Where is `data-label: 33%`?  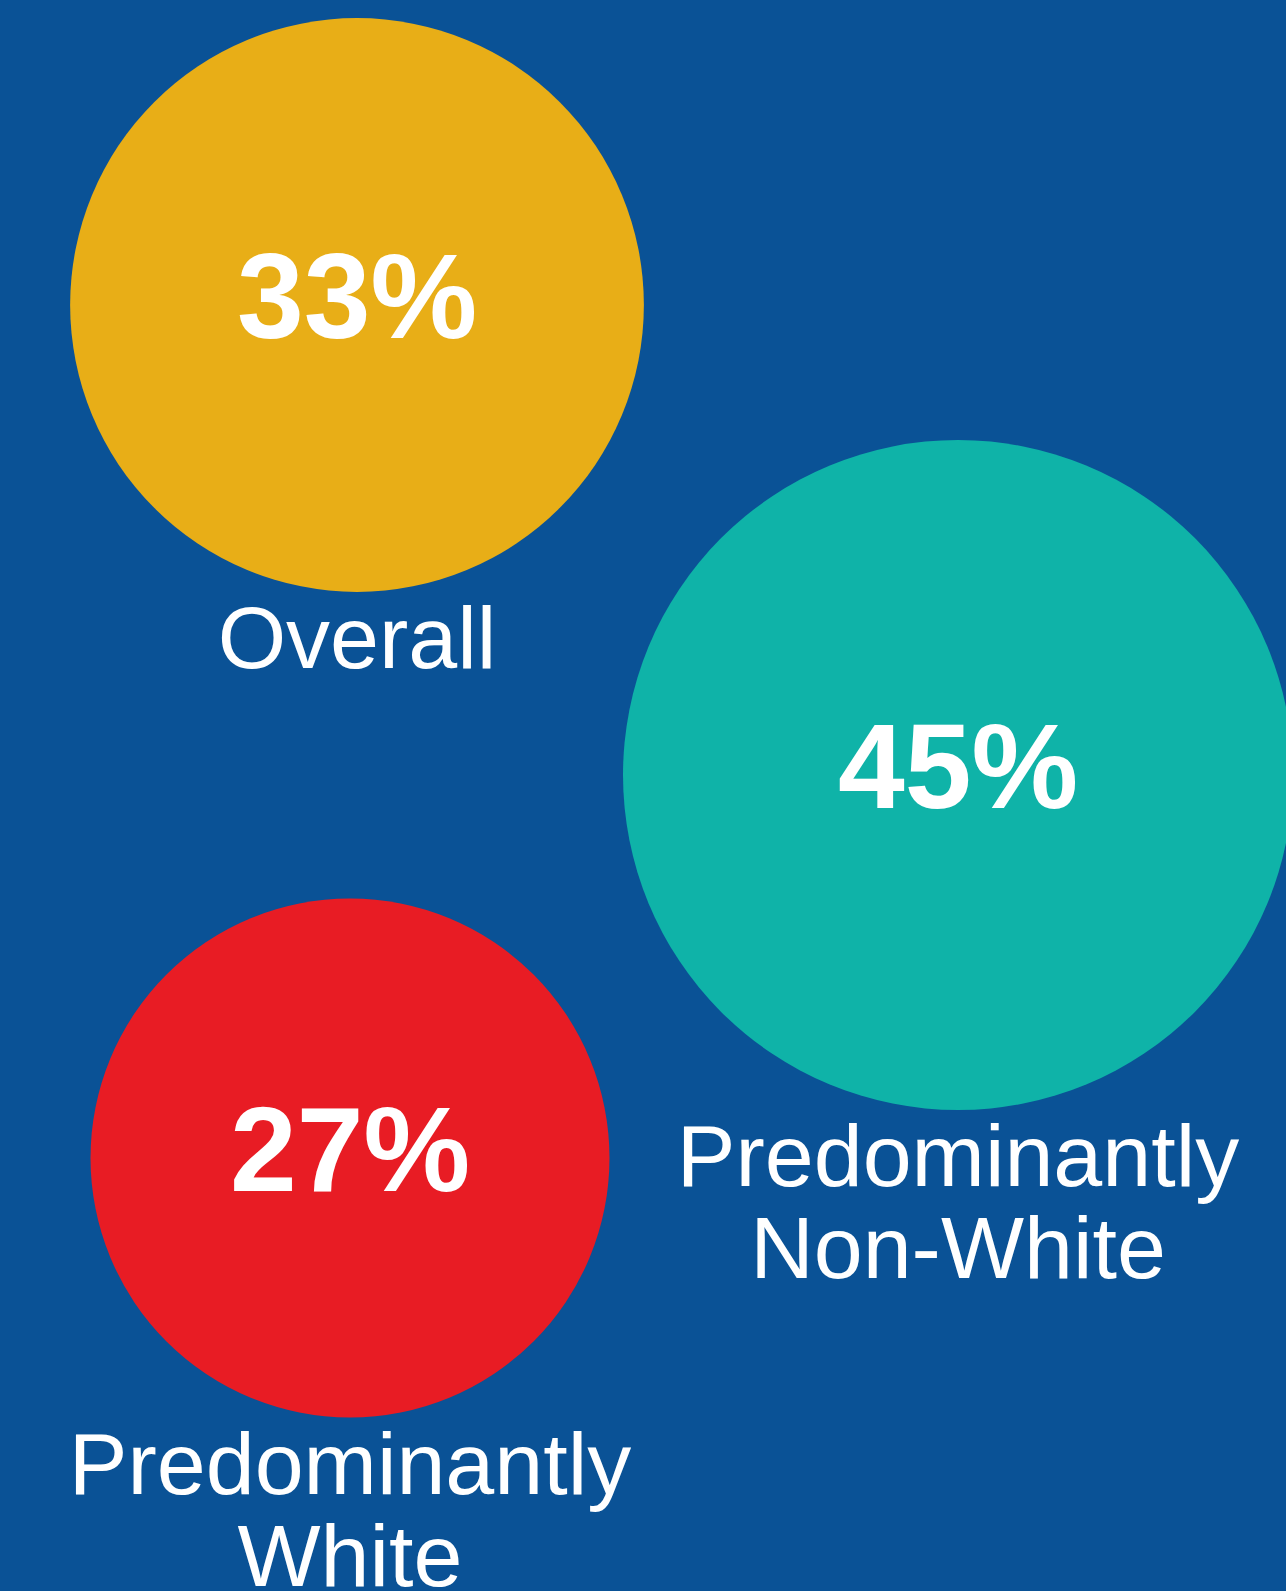 data-label: 33% is located at coordinates (357, 296).